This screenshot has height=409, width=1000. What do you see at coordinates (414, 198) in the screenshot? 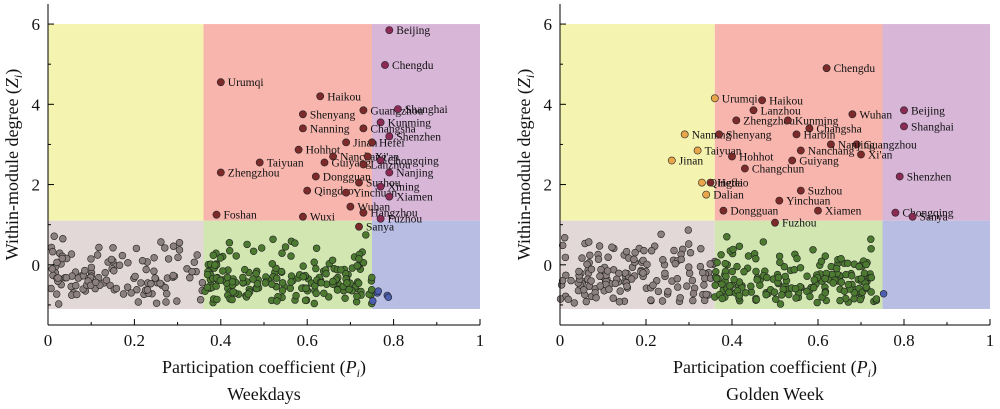
I see `city-label: Xiamen` at bounding box center [414, 198].